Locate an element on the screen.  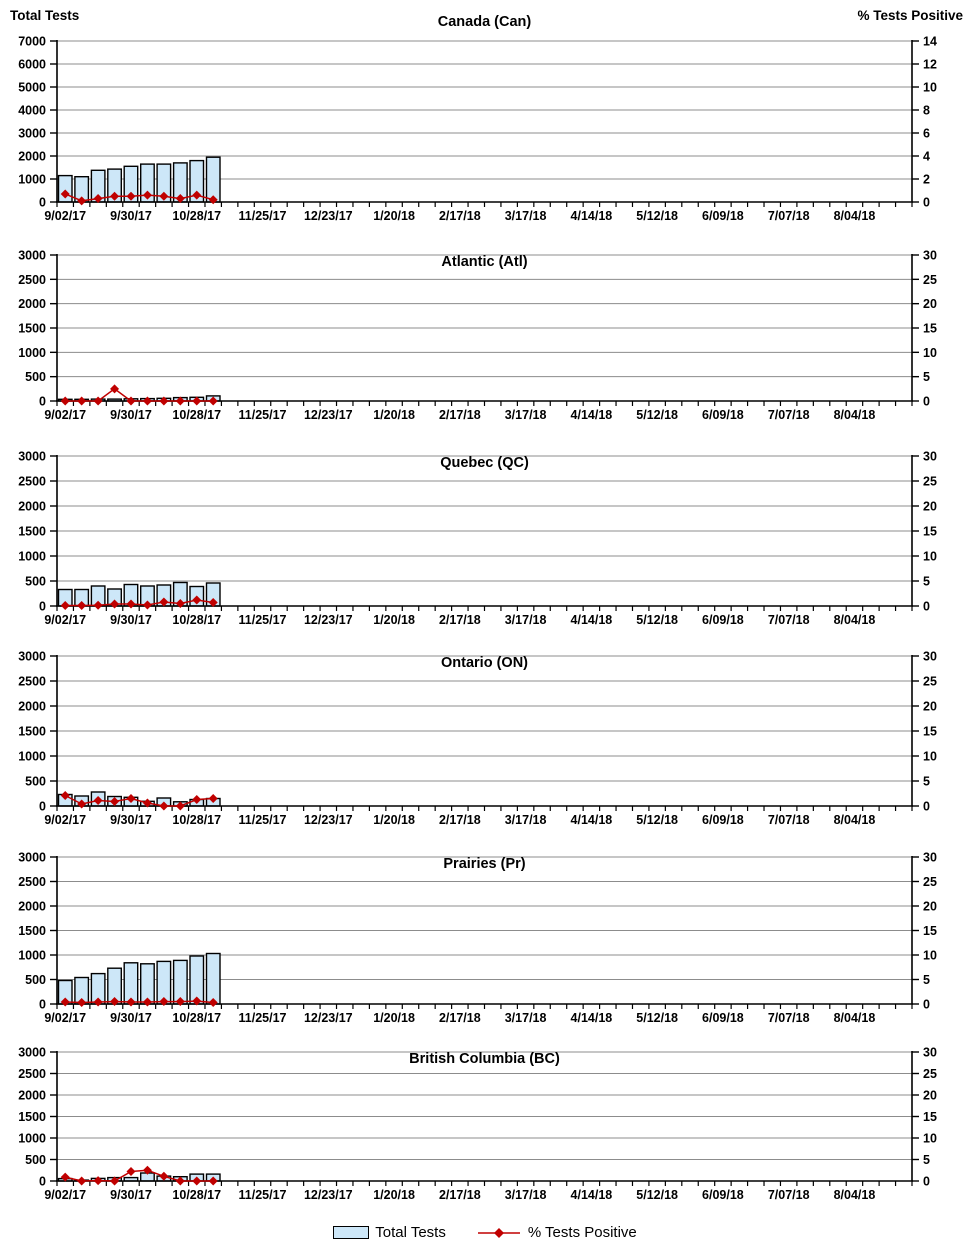
legend-item-pct-positive: % Tests Positive is located at coordinates (556, 1232).